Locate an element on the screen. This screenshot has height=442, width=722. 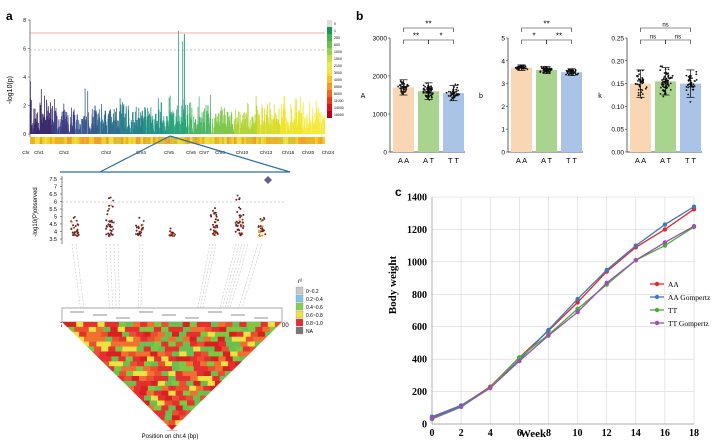
significance-bracket is located at coordinates (678, 41).